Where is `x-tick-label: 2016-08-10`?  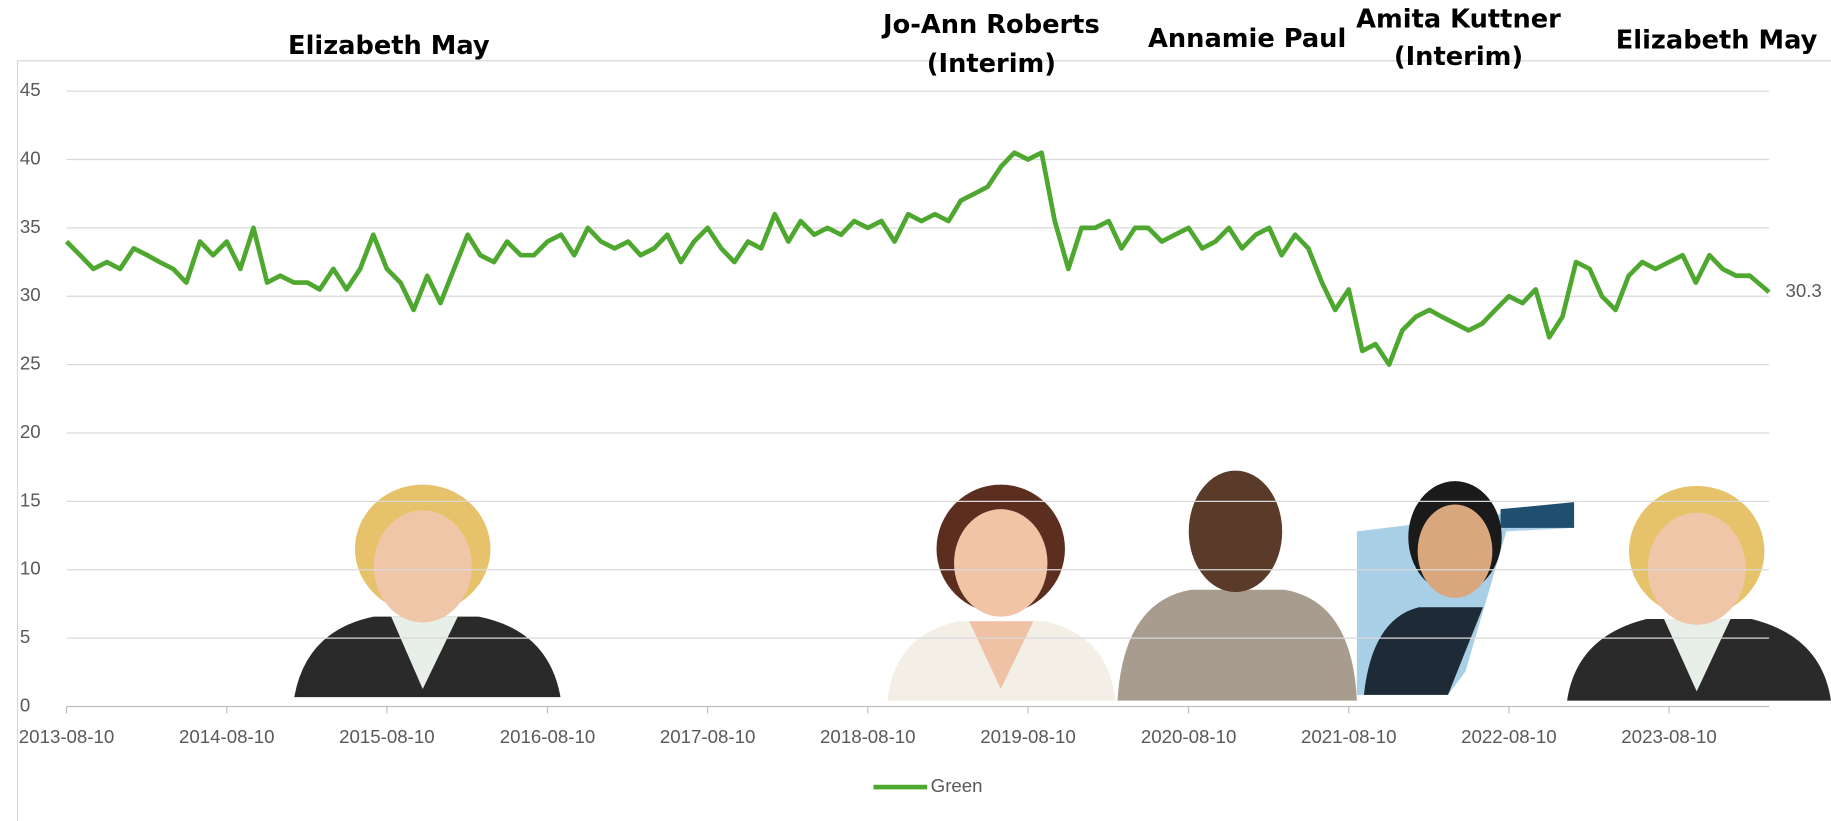
x-tick-label: 2016-08-10 is located at coordinates (548, 736).